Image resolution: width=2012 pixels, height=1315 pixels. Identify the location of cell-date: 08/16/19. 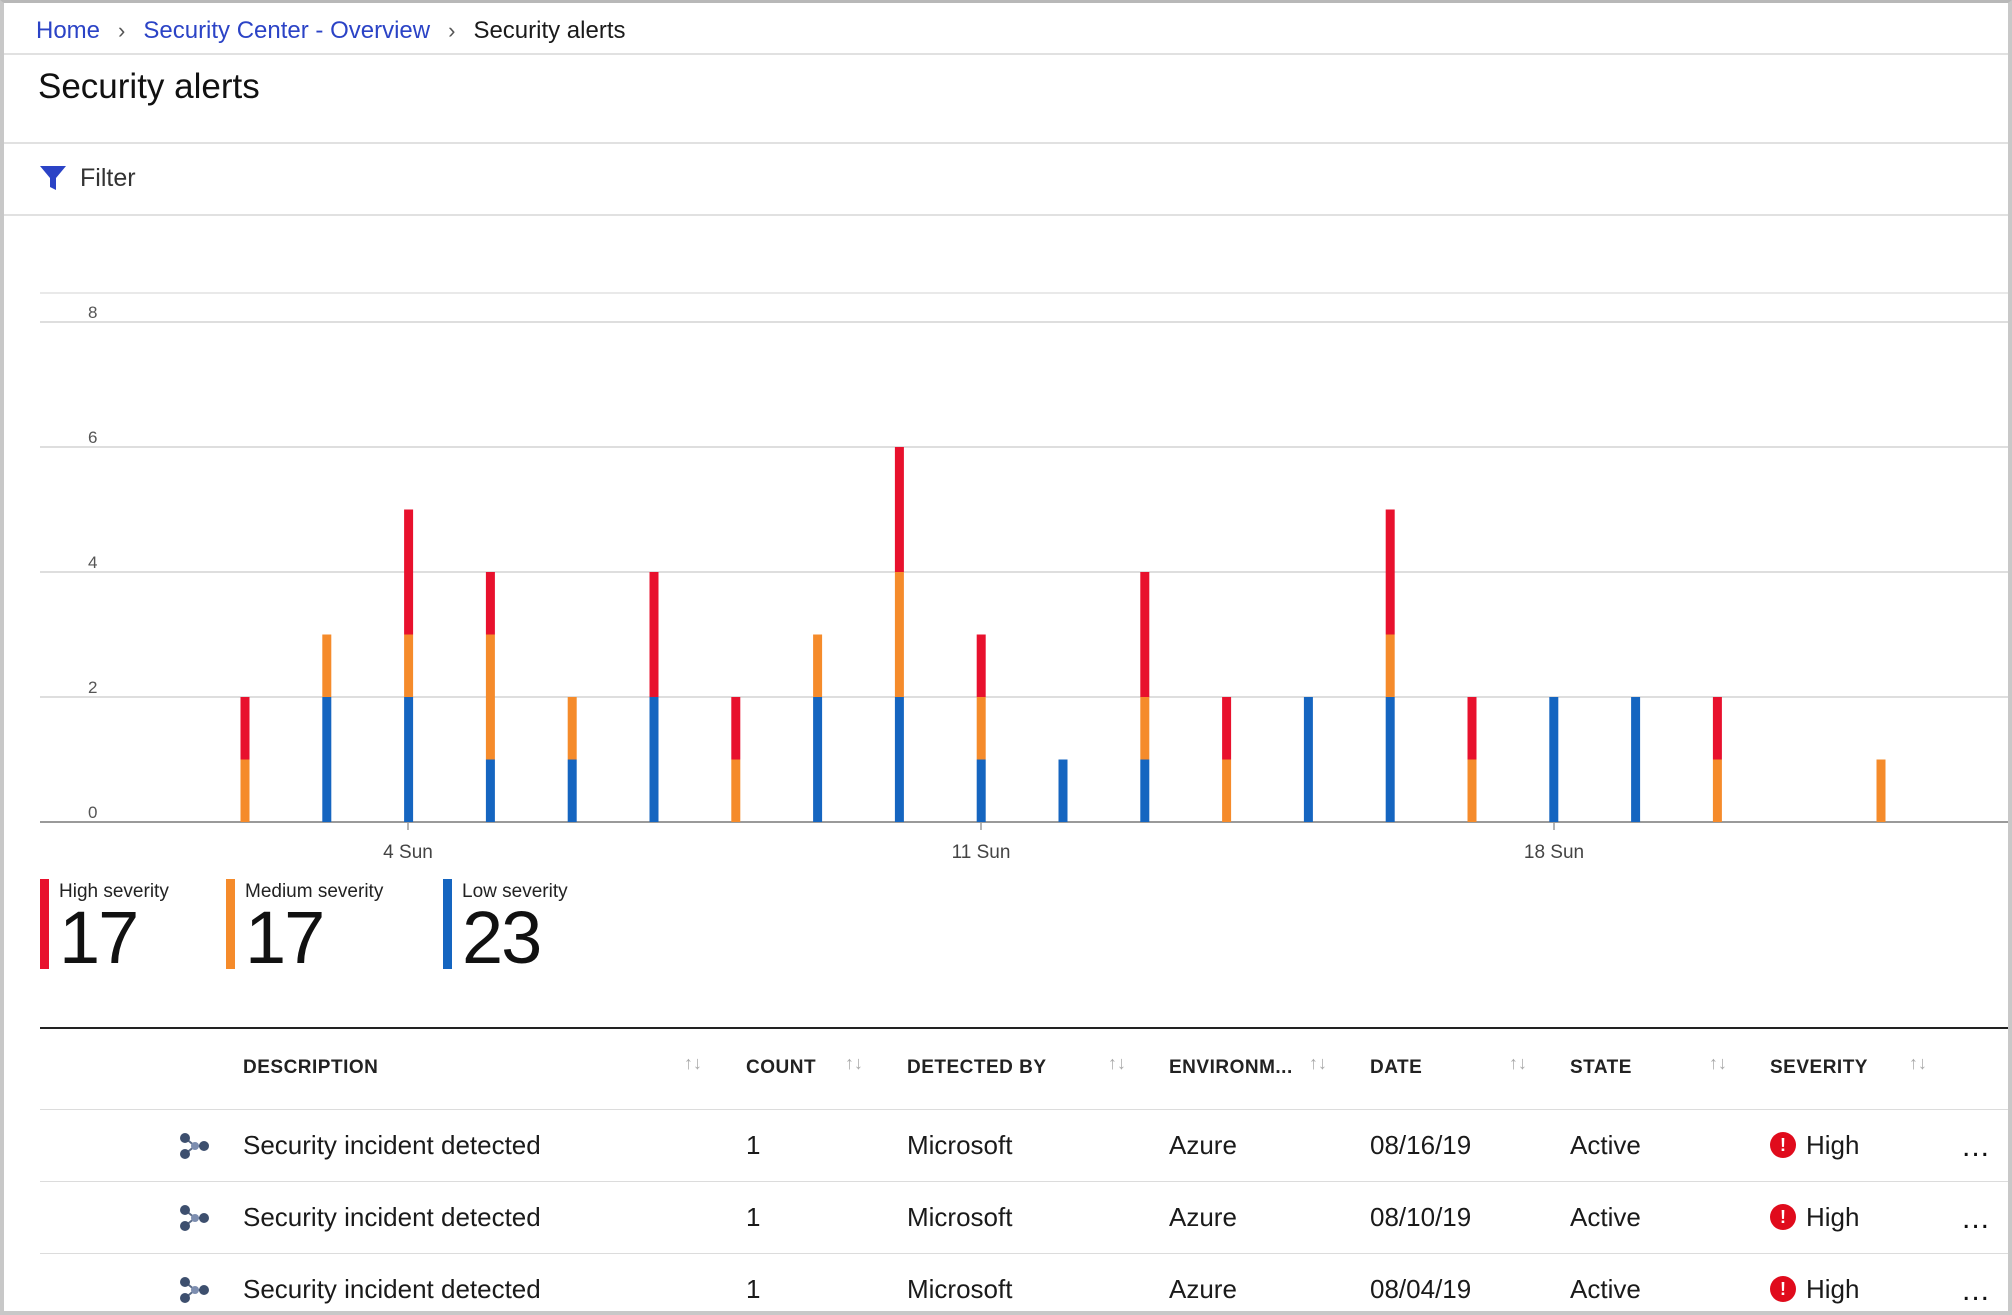
(1421, 1145).